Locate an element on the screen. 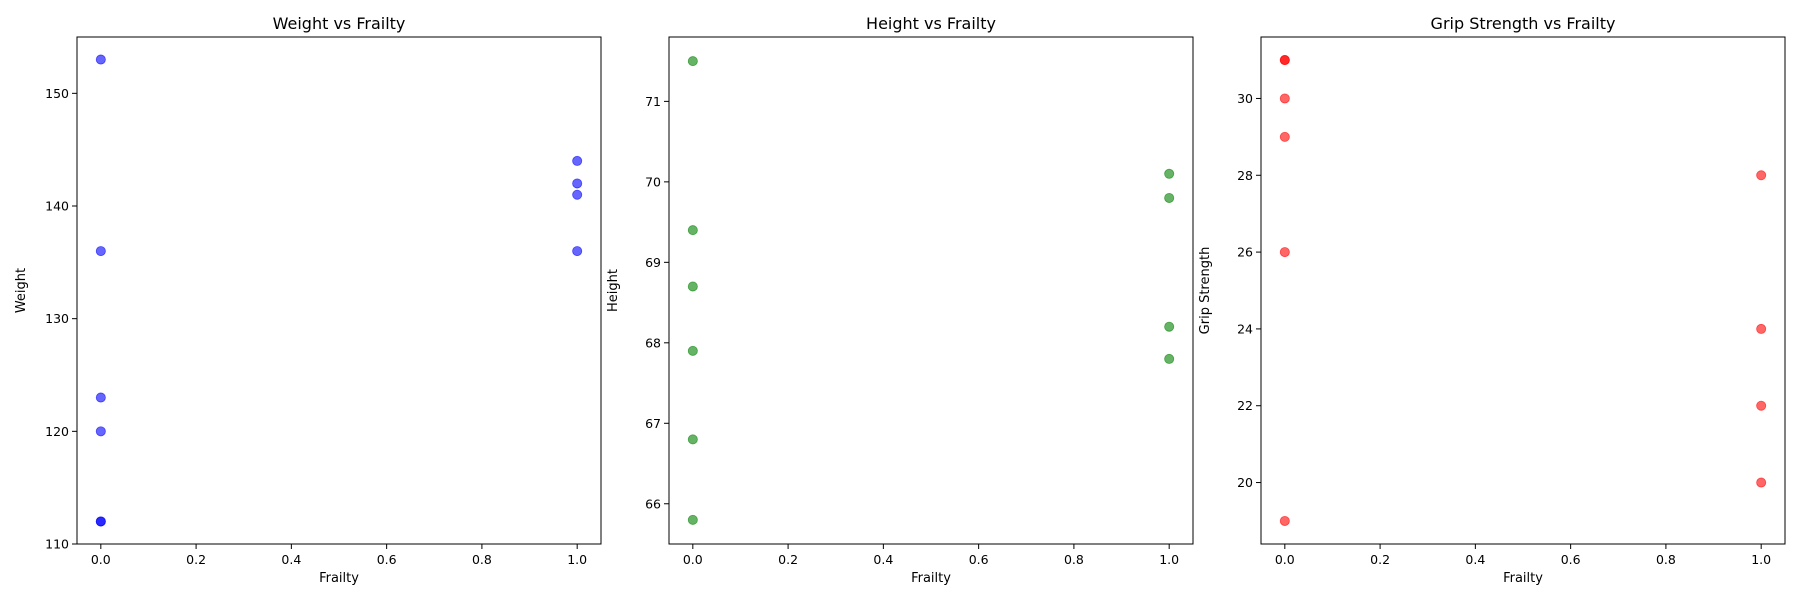  y-tick-label: 67 is located at coordinates (653, 423).